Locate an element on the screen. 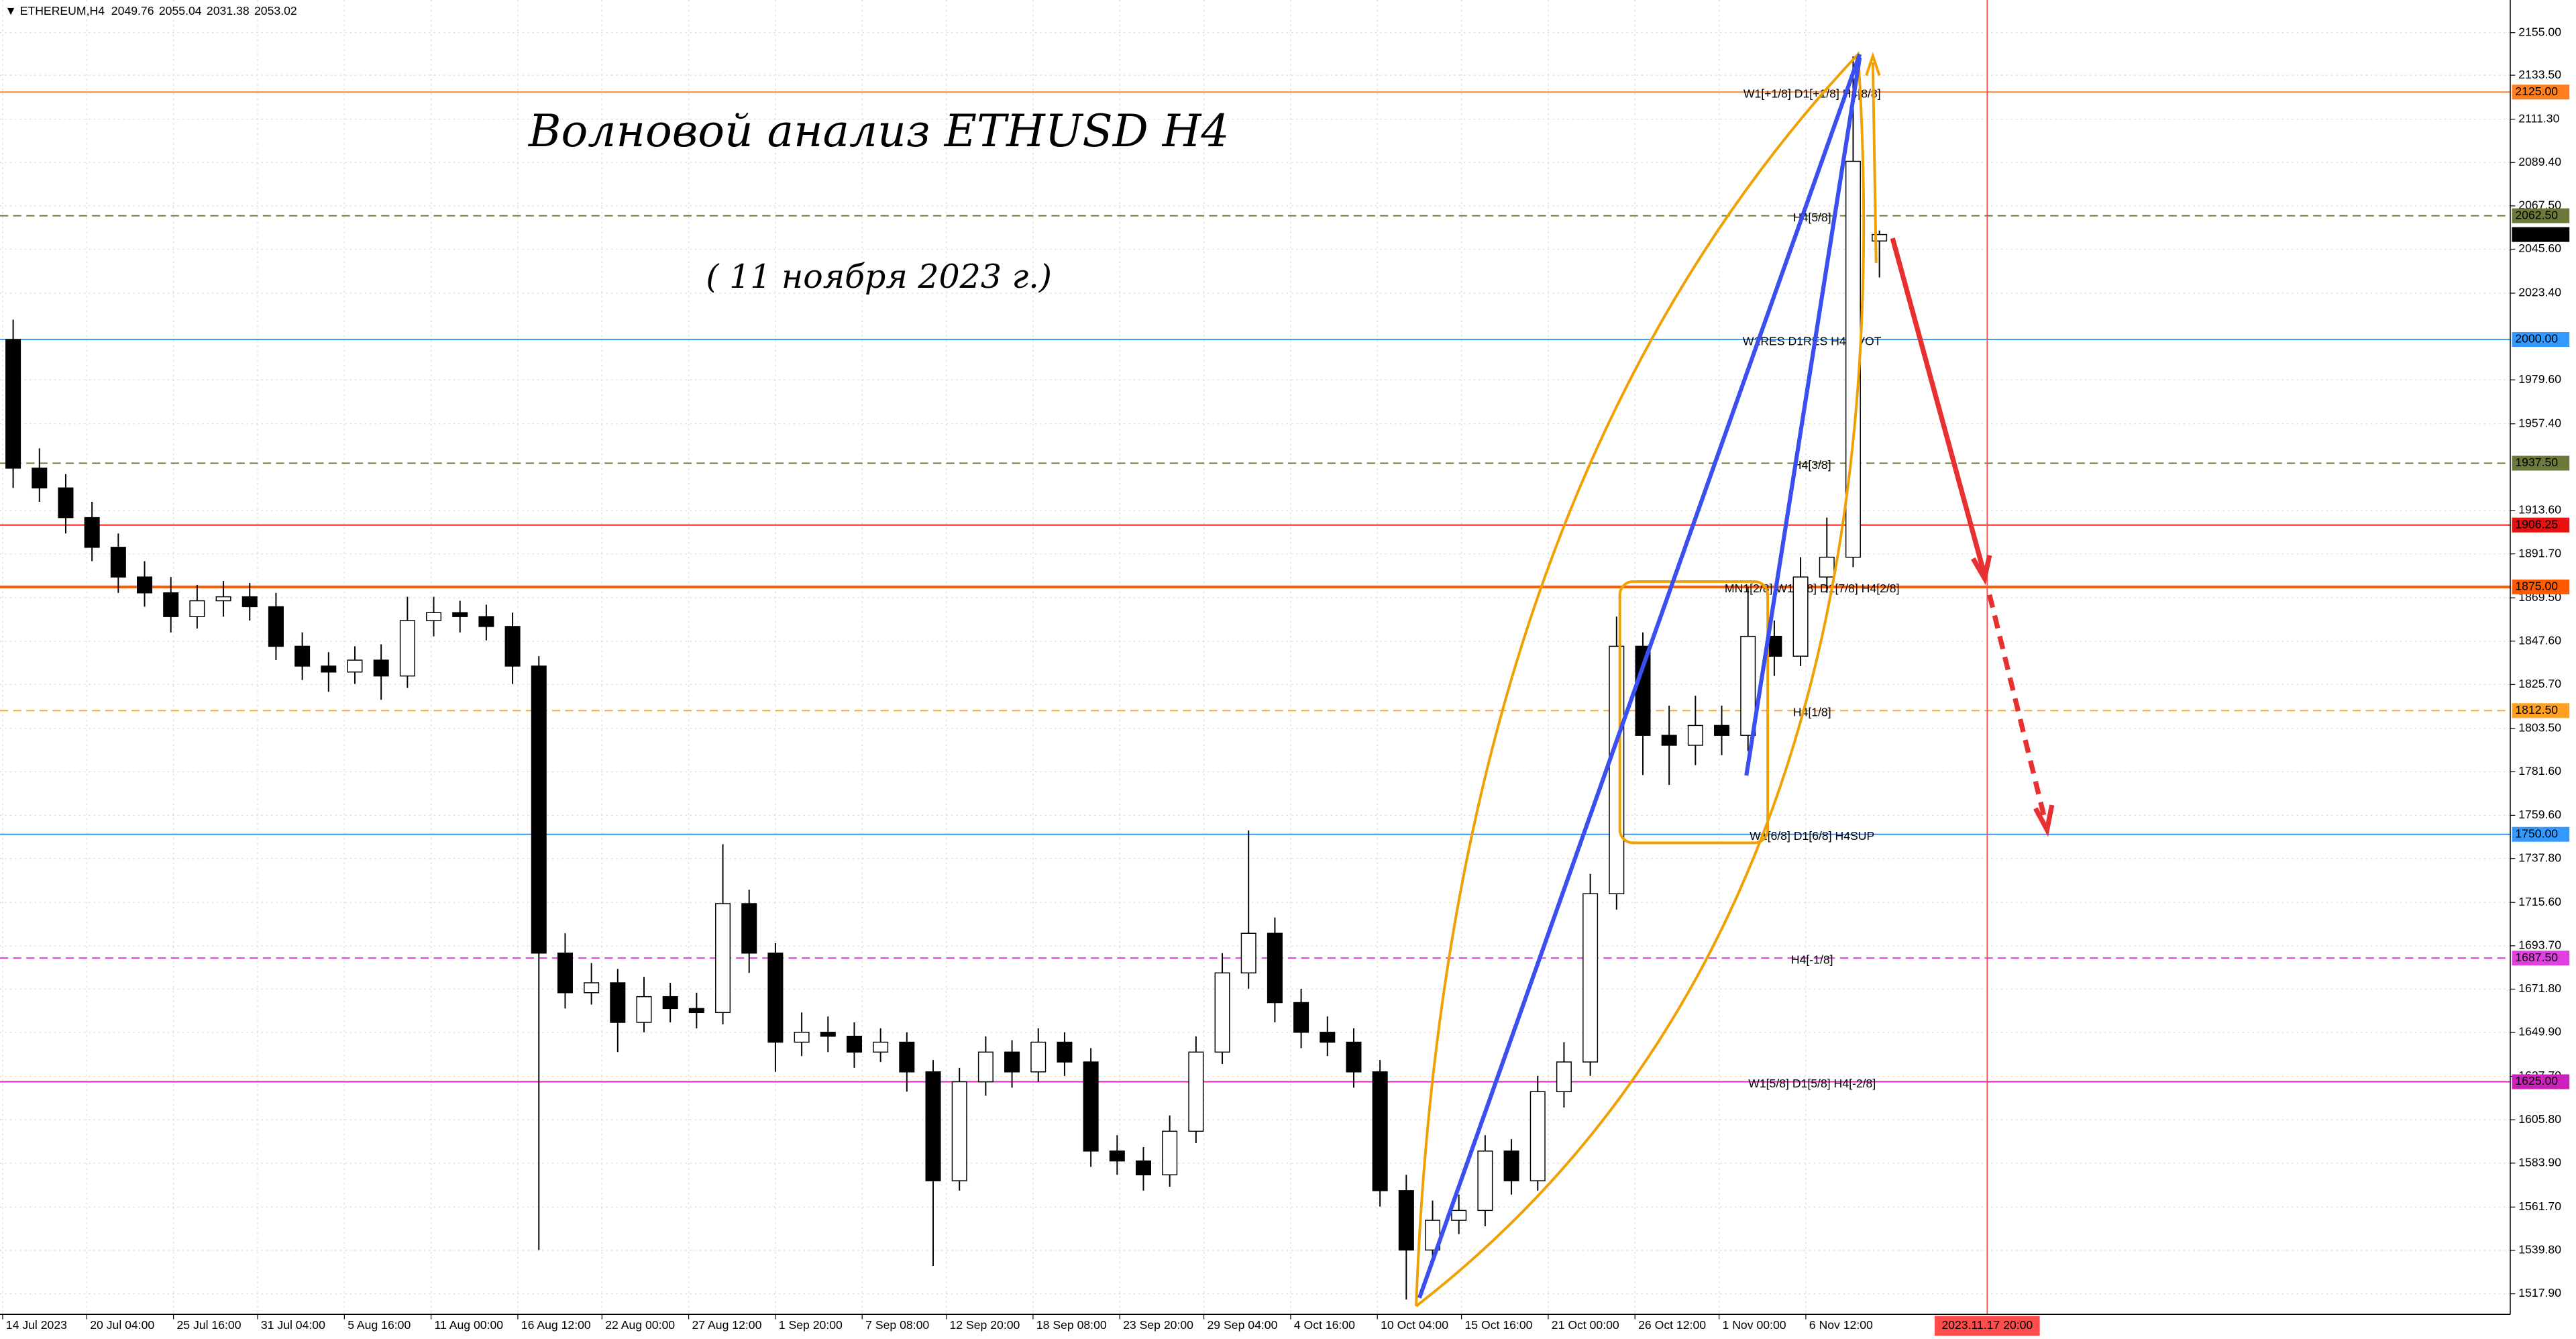 The image size is (2576, 1339). forecast-arrow is located at coordinates (1938, 406).